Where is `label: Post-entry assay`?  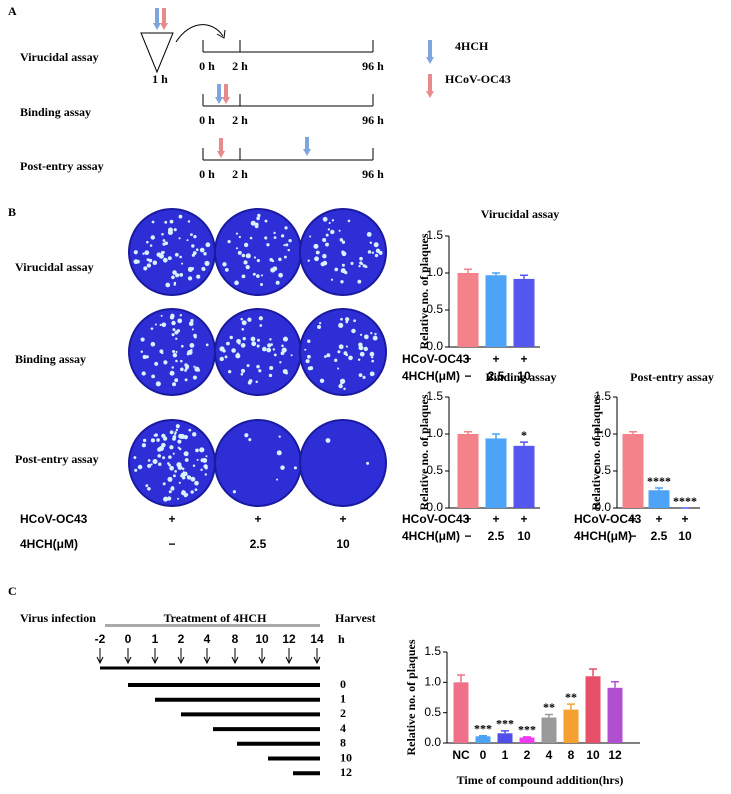
label: Post-entry assay is located at coordinates (62, 166).